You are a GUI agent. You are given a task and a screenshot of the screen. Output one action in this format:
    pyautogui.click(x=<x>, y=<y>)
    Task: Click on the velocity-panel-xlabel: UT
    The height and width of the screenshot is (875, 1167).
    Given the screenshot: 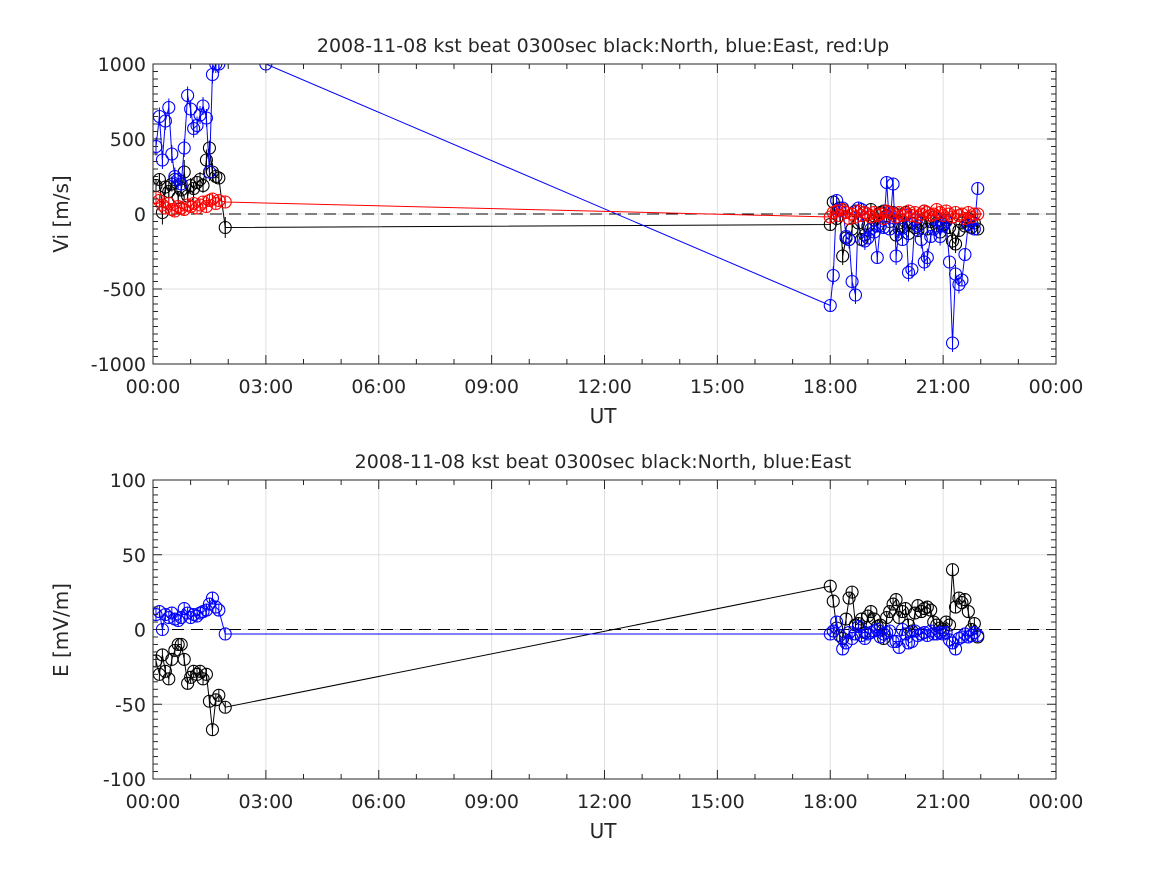 What is the action you would take?
    pyautogui.click(x=604, y=416)
    